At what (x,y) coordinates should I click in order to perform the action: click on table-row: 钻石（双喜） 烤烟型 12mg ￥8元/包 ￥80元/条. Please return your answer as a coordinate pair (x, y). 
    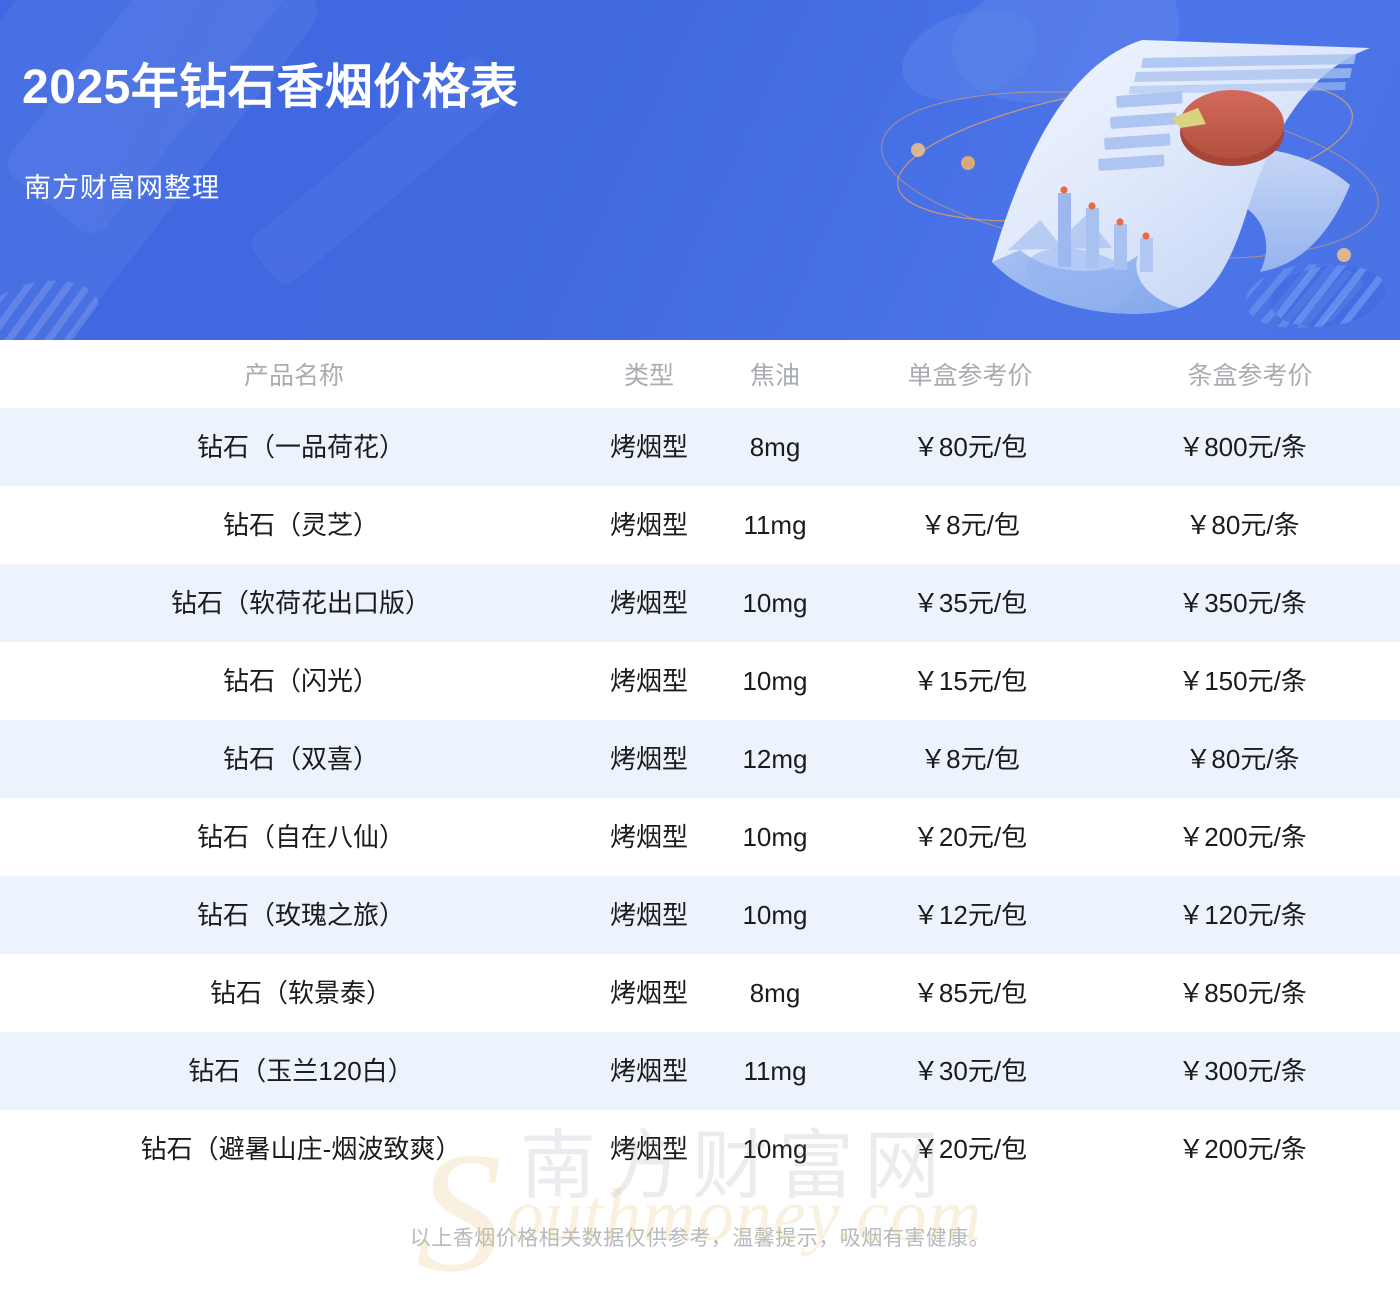
    Looking at the image, I should click on (700, 759).